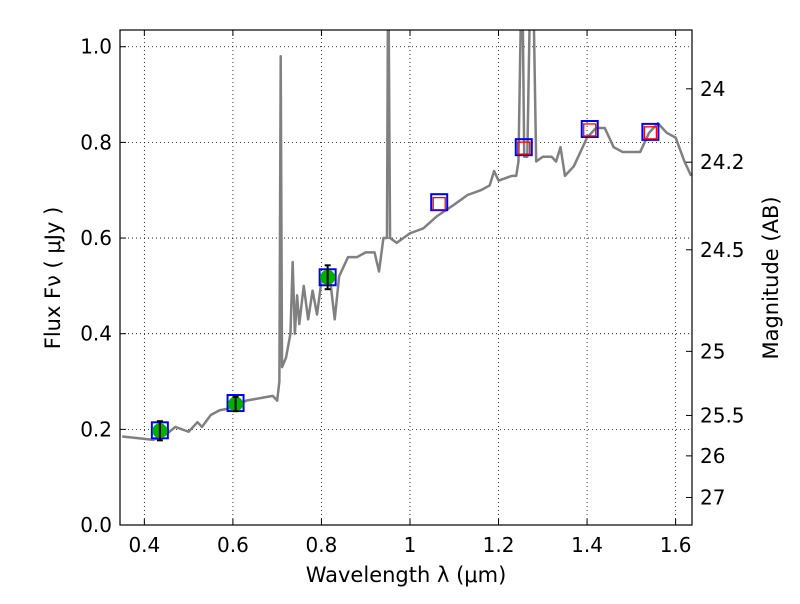 This screenshot has height=604, width=800. What do you see at coordinates (676, 545) in the screenshot?
I see `x-tick-label: 1.6` at bounding box center [676, 545].